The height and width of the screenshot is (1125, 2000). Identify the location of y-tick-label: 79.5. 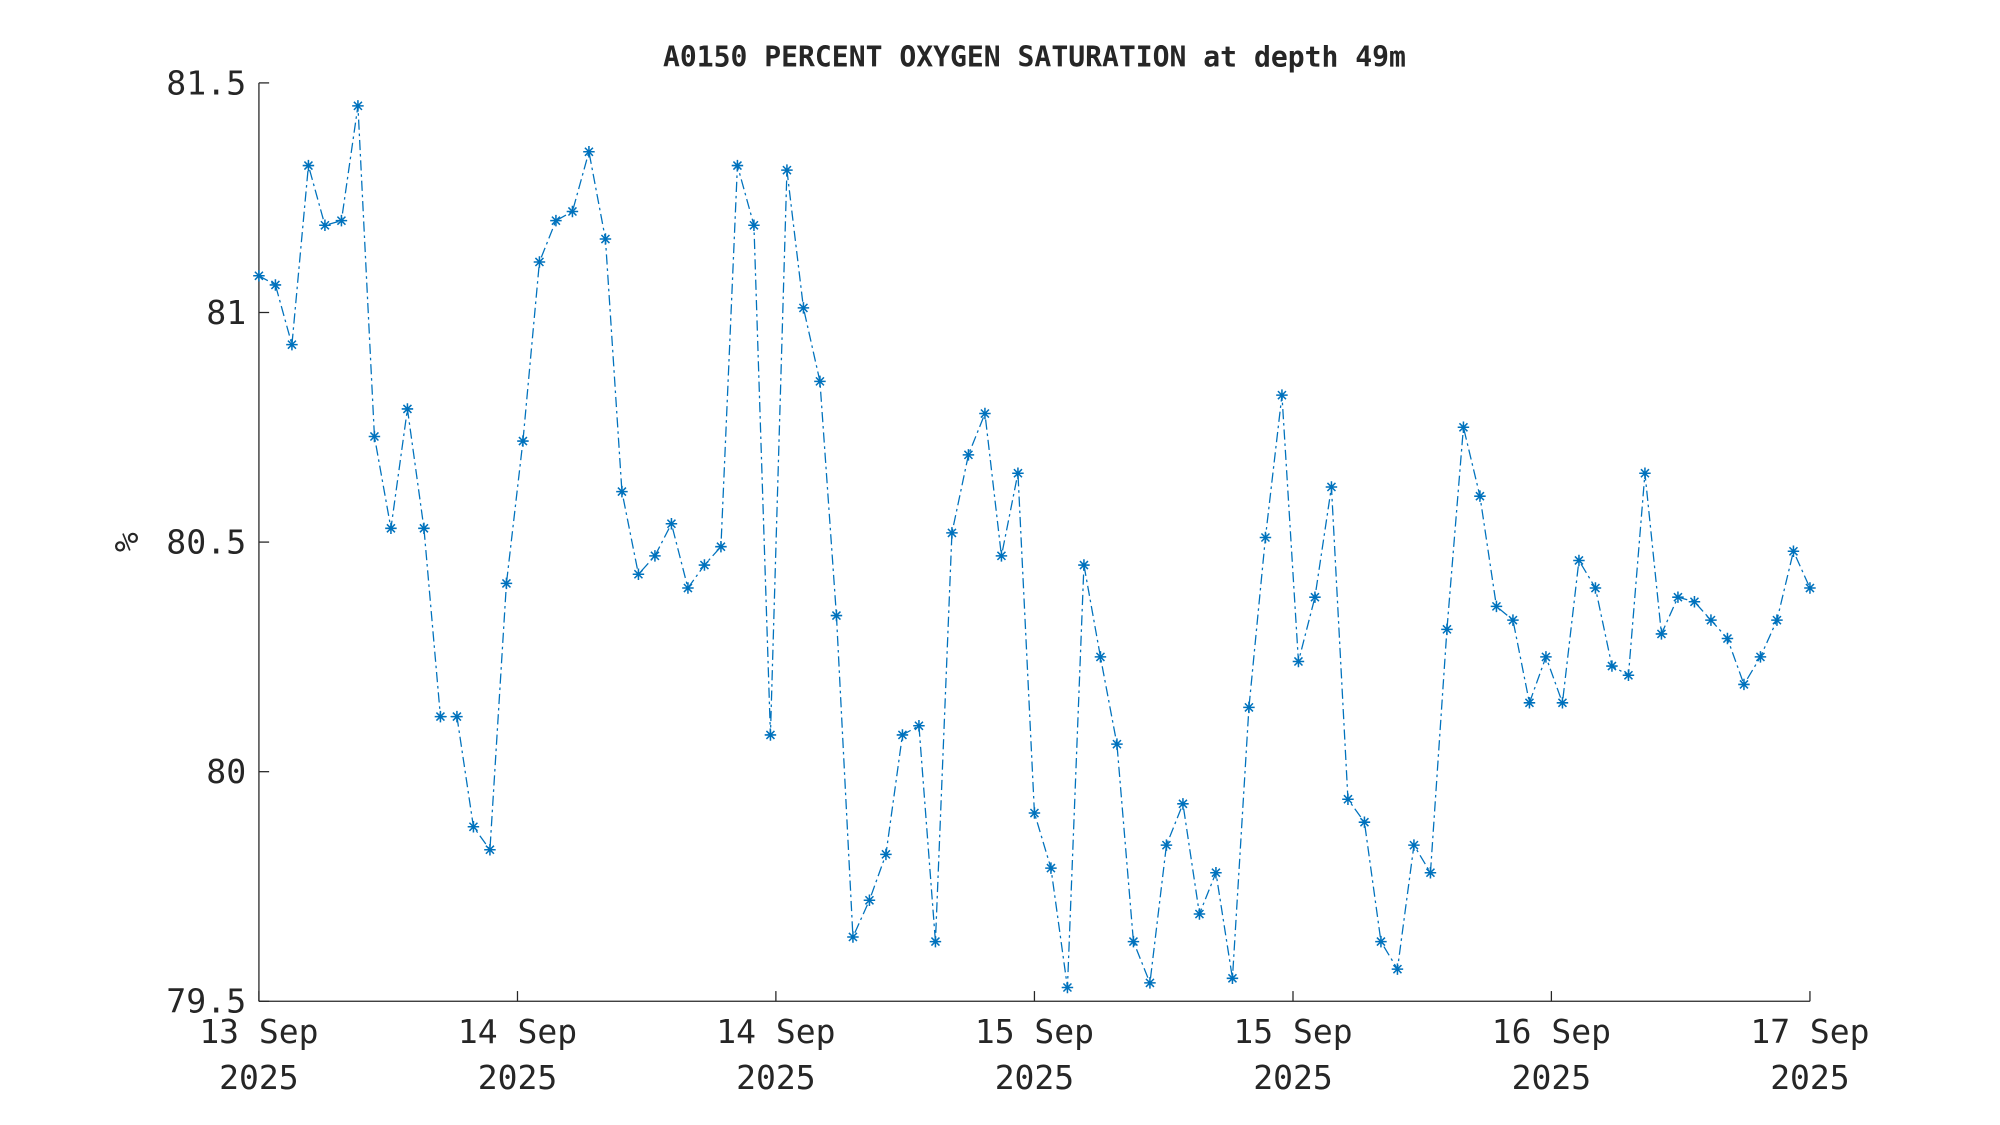
(206, 1001).